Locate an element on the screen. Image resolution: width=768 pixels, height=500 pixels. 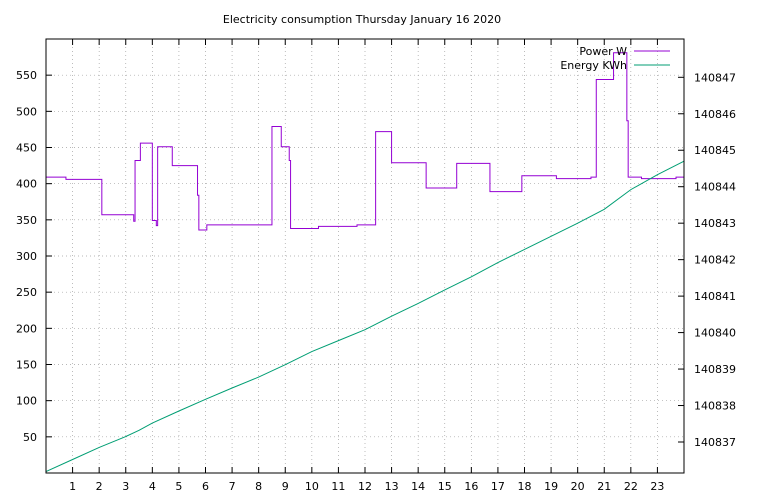
x-tick-label: 18 is located at coordinates (525, 486).